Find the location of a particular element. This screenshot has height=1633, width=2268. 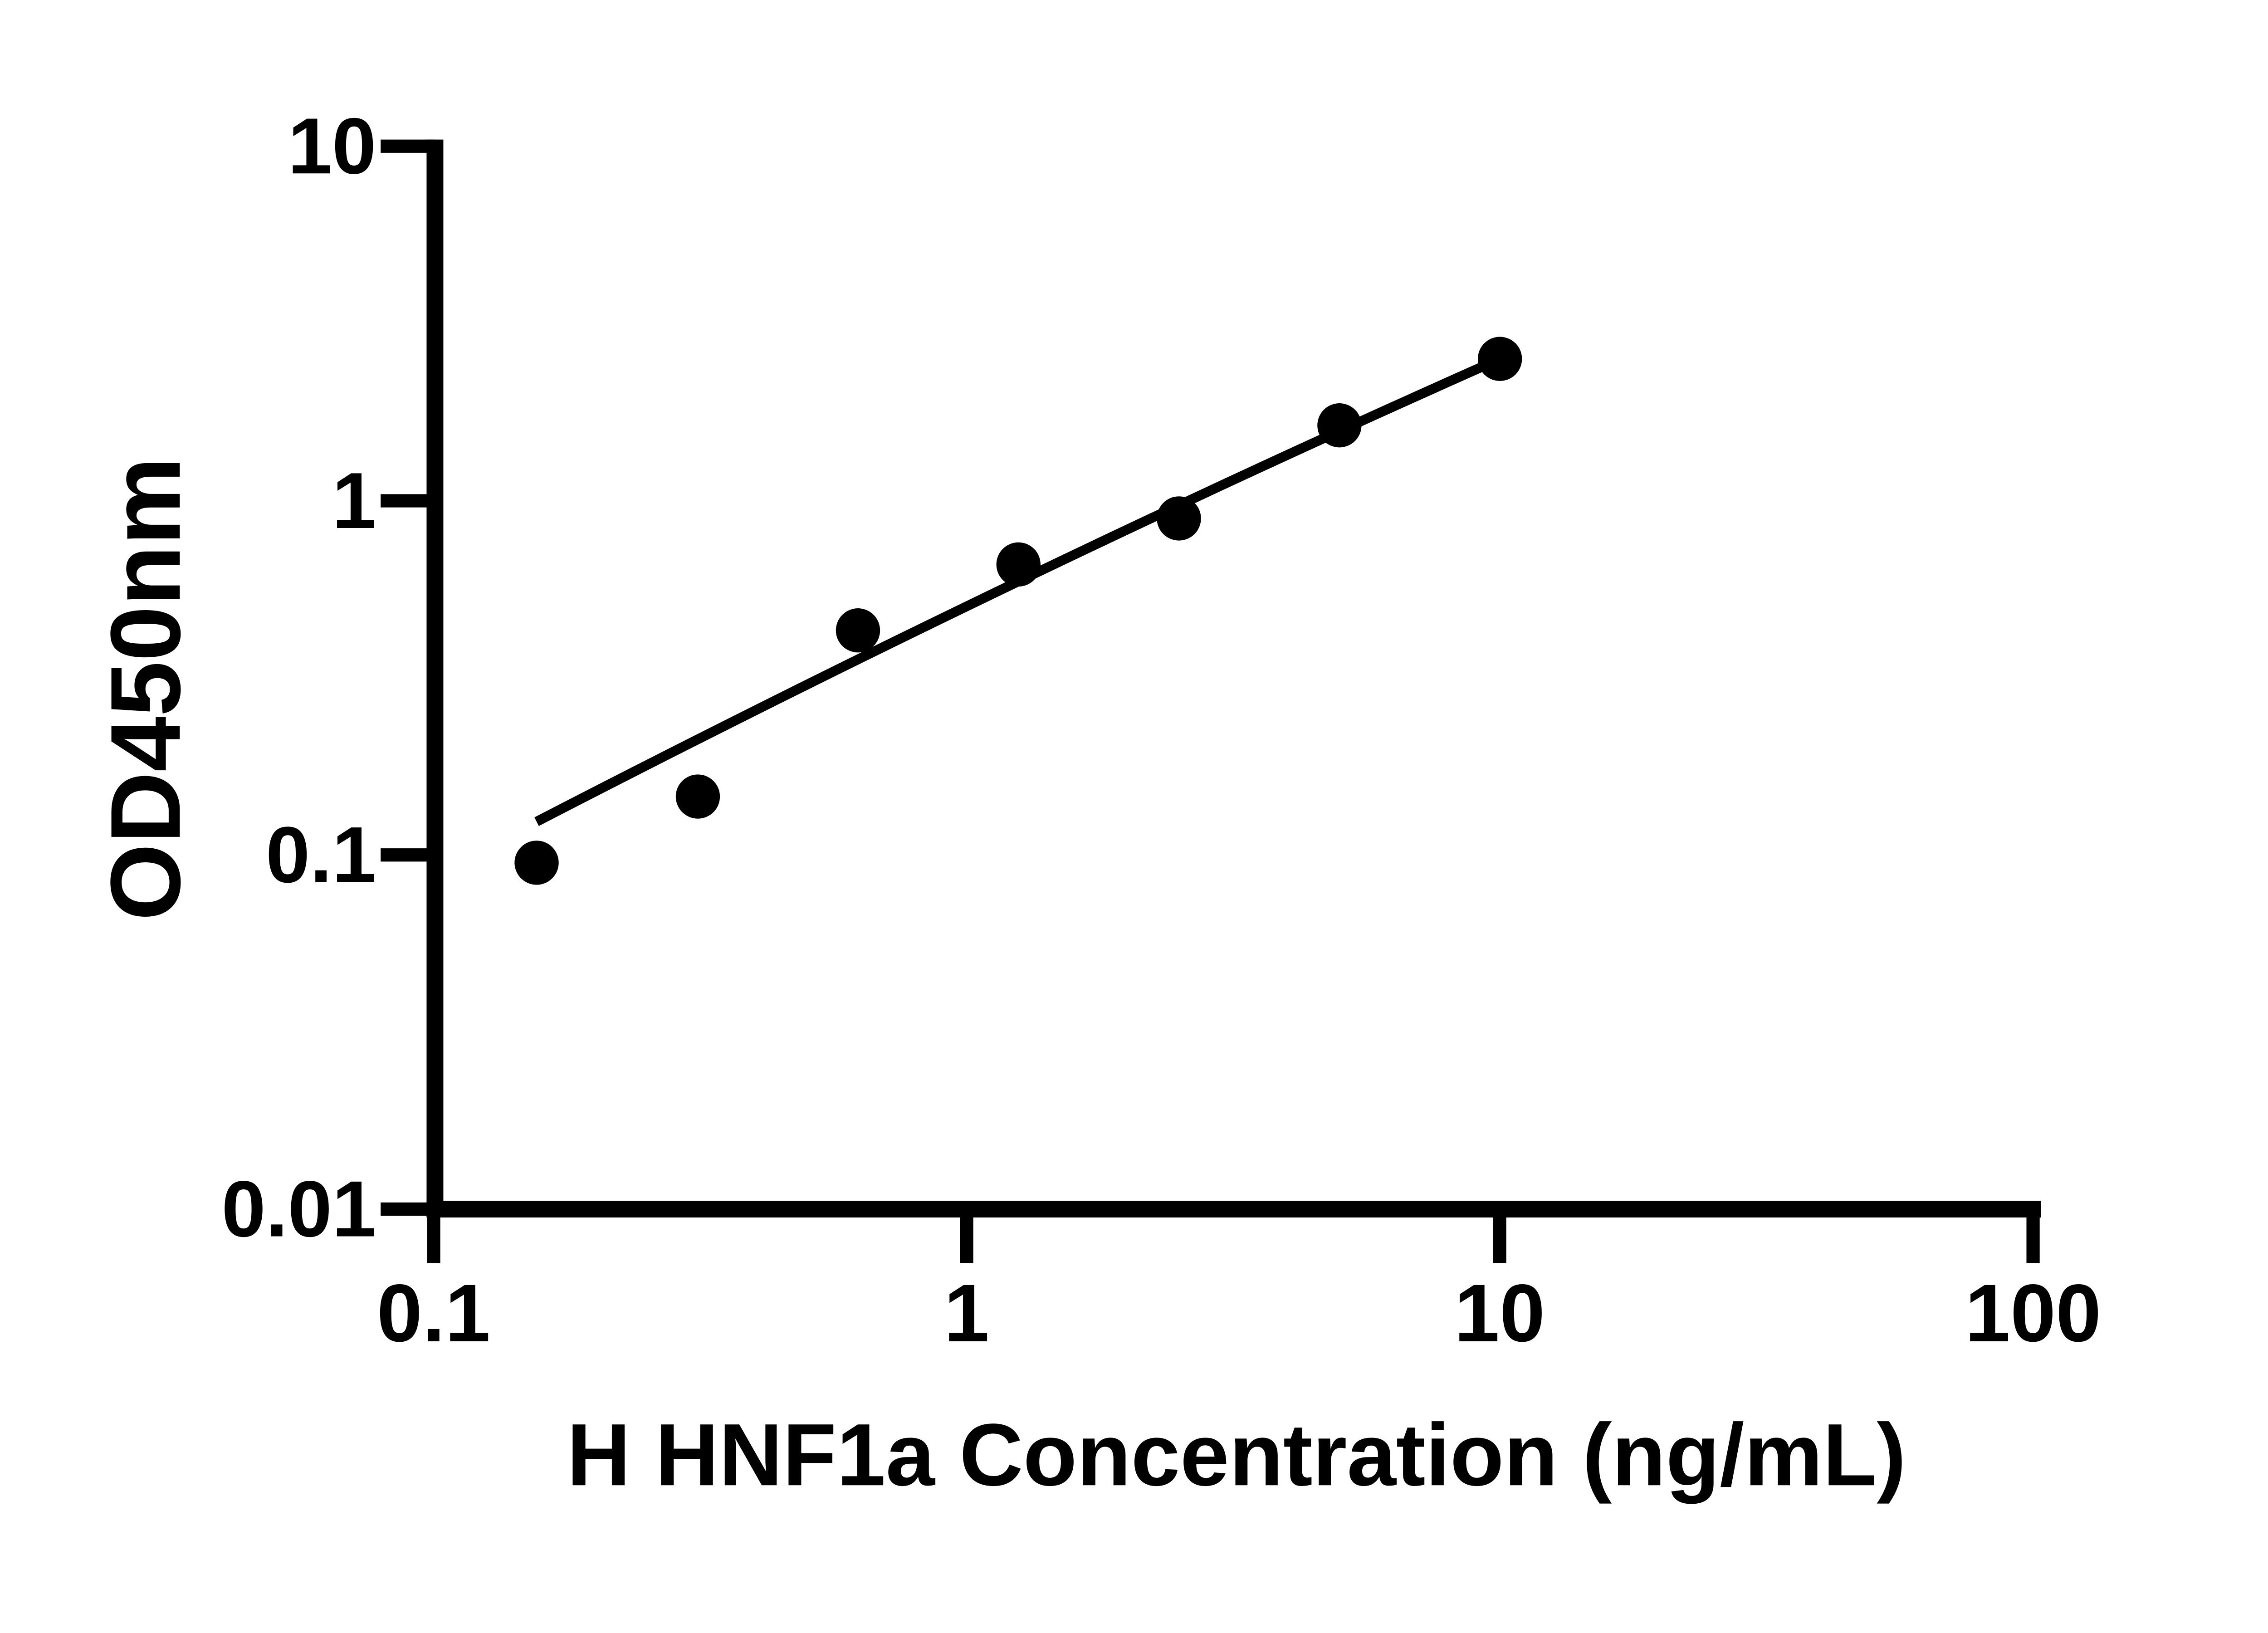

y-axis-title: OD450nm is located at coordinates (146, 689).